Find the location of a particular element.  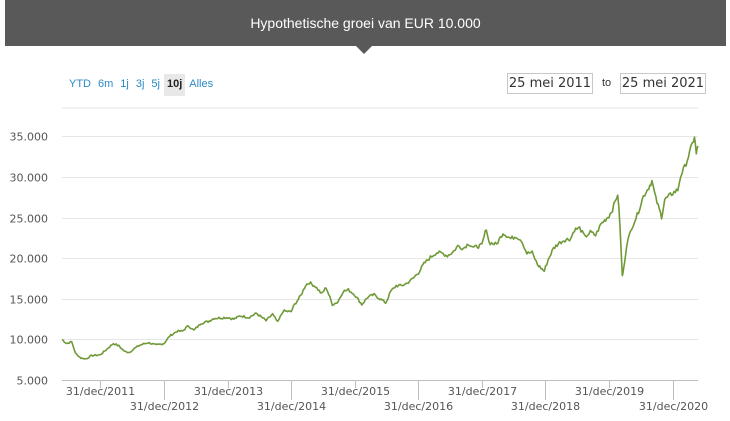

x-tick-label: 31/dec/2013 is located at coordinates (228, 391).